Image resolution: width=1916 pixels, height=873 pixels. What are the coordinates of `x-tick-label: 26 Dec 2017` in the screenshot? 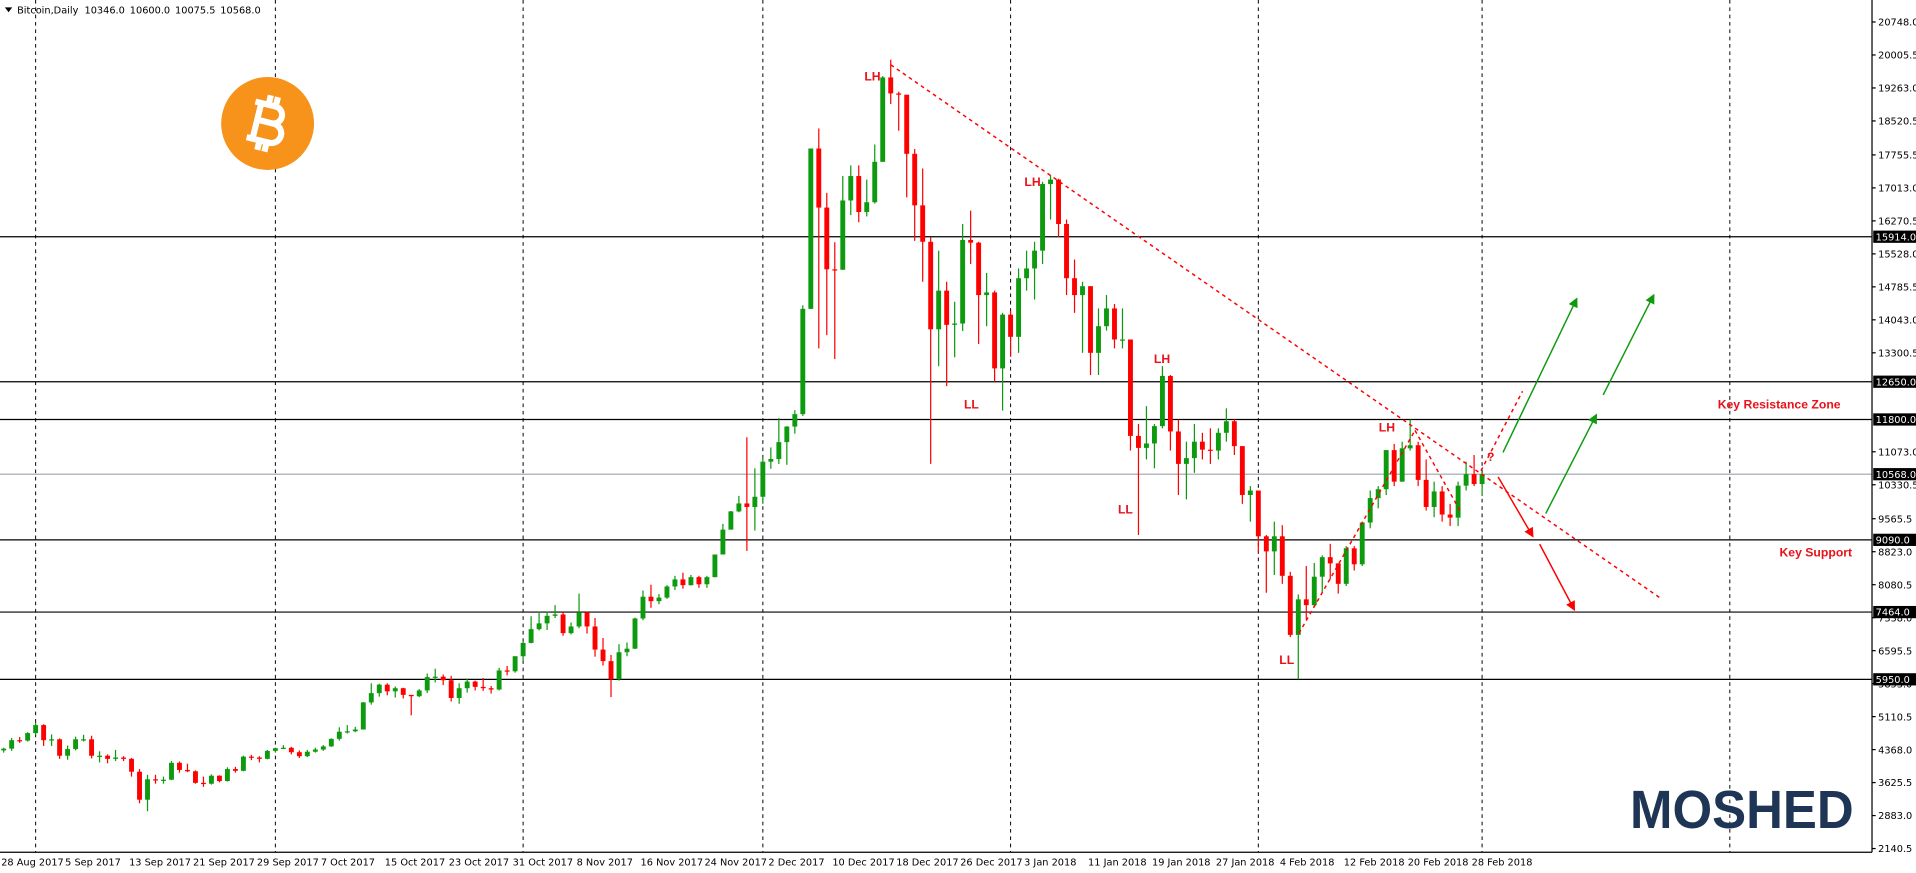 It's located at (991, 863).